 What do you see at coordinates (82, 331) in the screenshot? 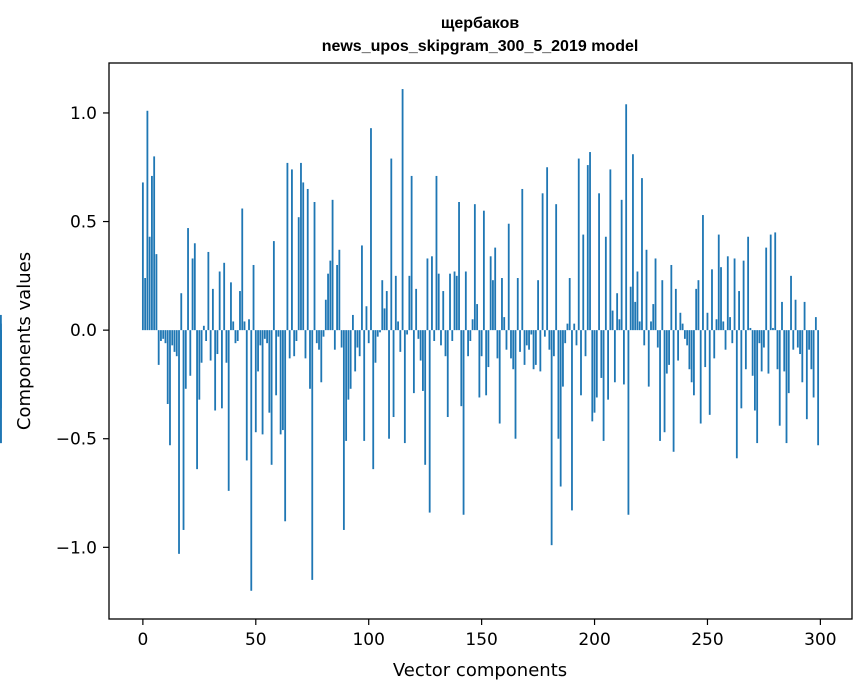
I see `y-axis-ticks: −1.0 −0.5 0.0 0.5 1.0` at bounding box center [82, 331].